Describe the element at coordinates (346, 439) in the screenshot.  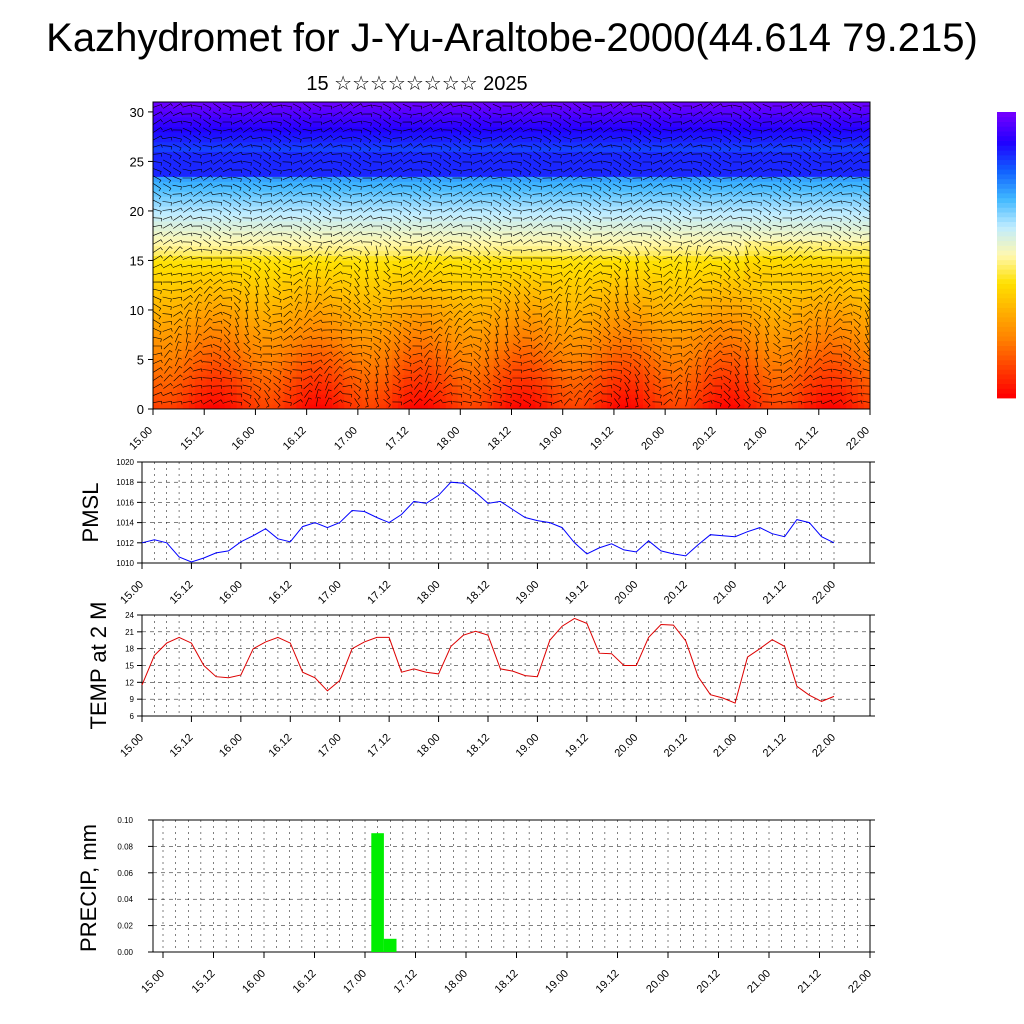
I see `heatmap-x-tick-label: 17.00` at that location.